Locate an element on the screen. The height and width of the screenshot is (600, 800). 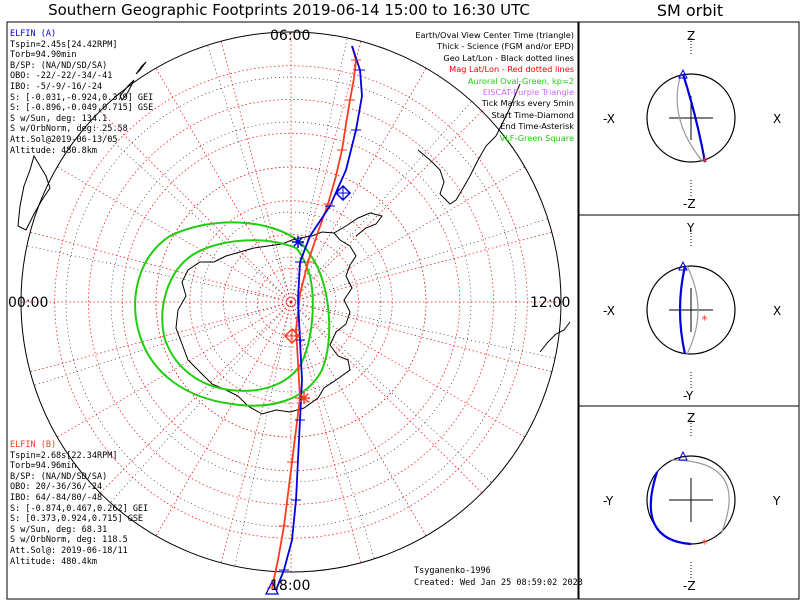
view-center-triangle is located at coordinates (272, 587).